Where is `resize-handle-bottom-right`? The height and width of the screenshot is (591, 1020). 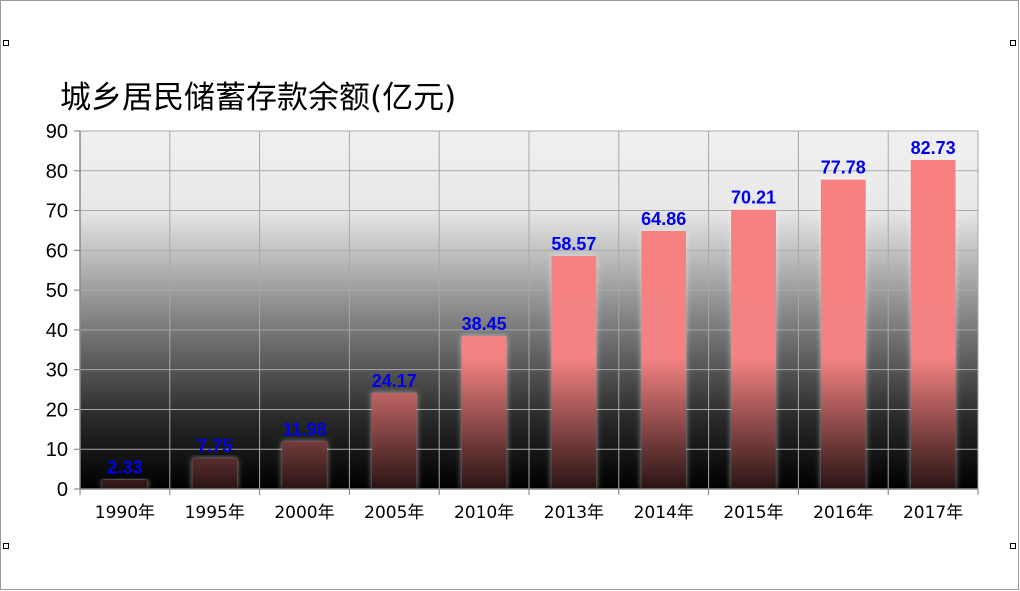 resize-handle-bottom-right is located at coordinates (1013, 546).